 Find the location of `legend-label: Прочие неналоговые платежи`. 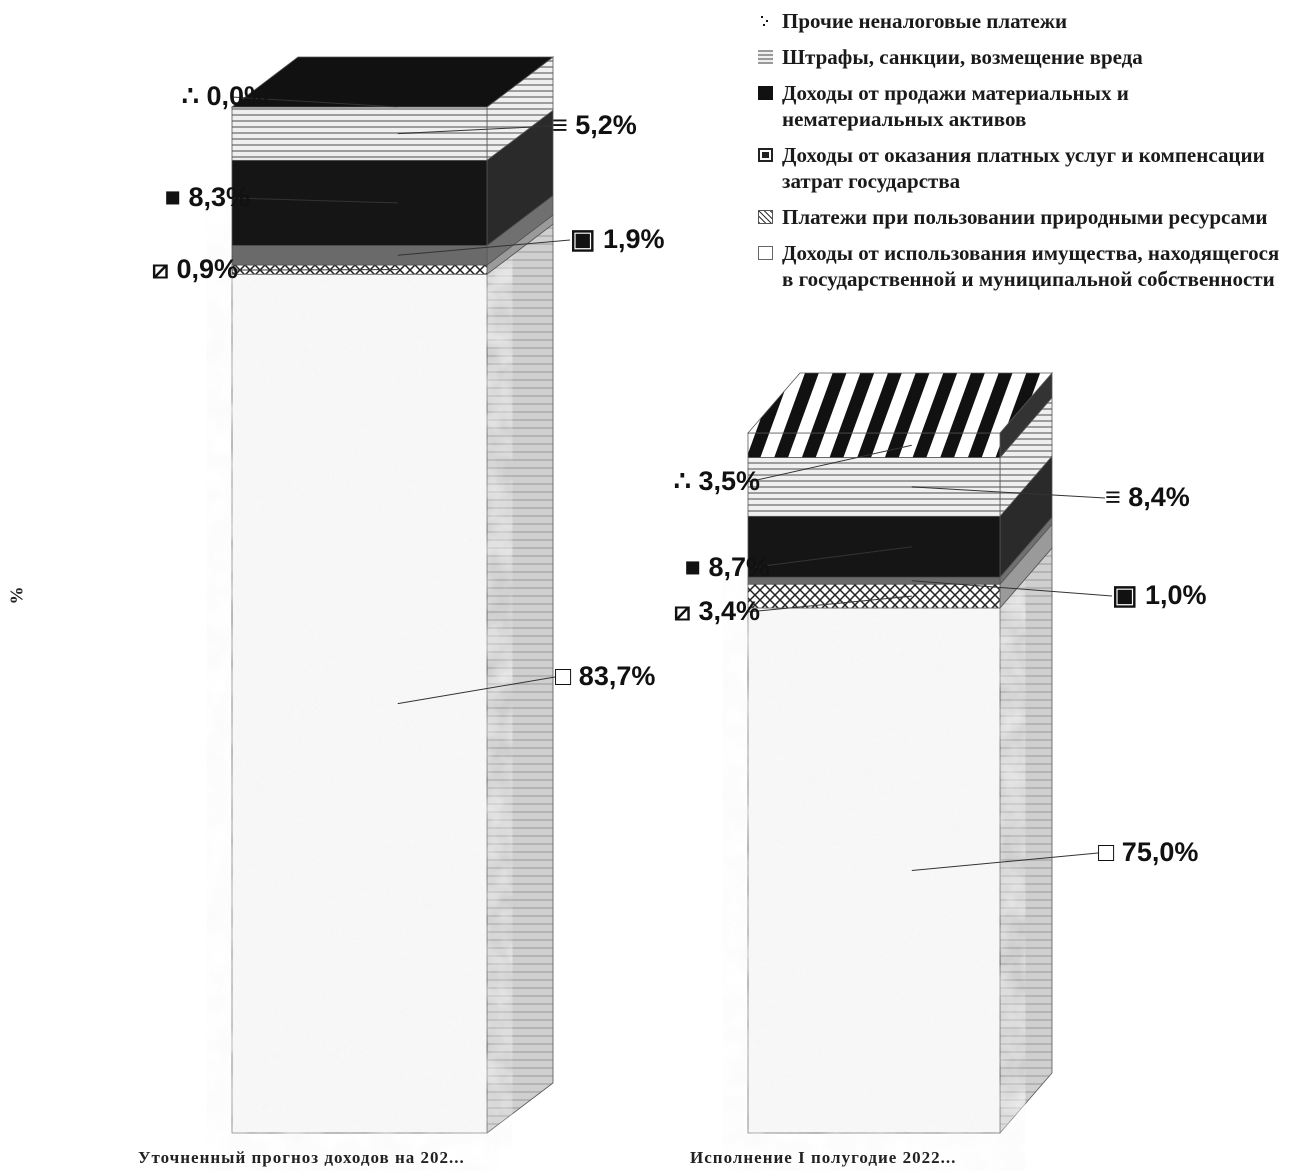

legend-label: Прочие неналоговые платежи is located at coordinates (924, 21).